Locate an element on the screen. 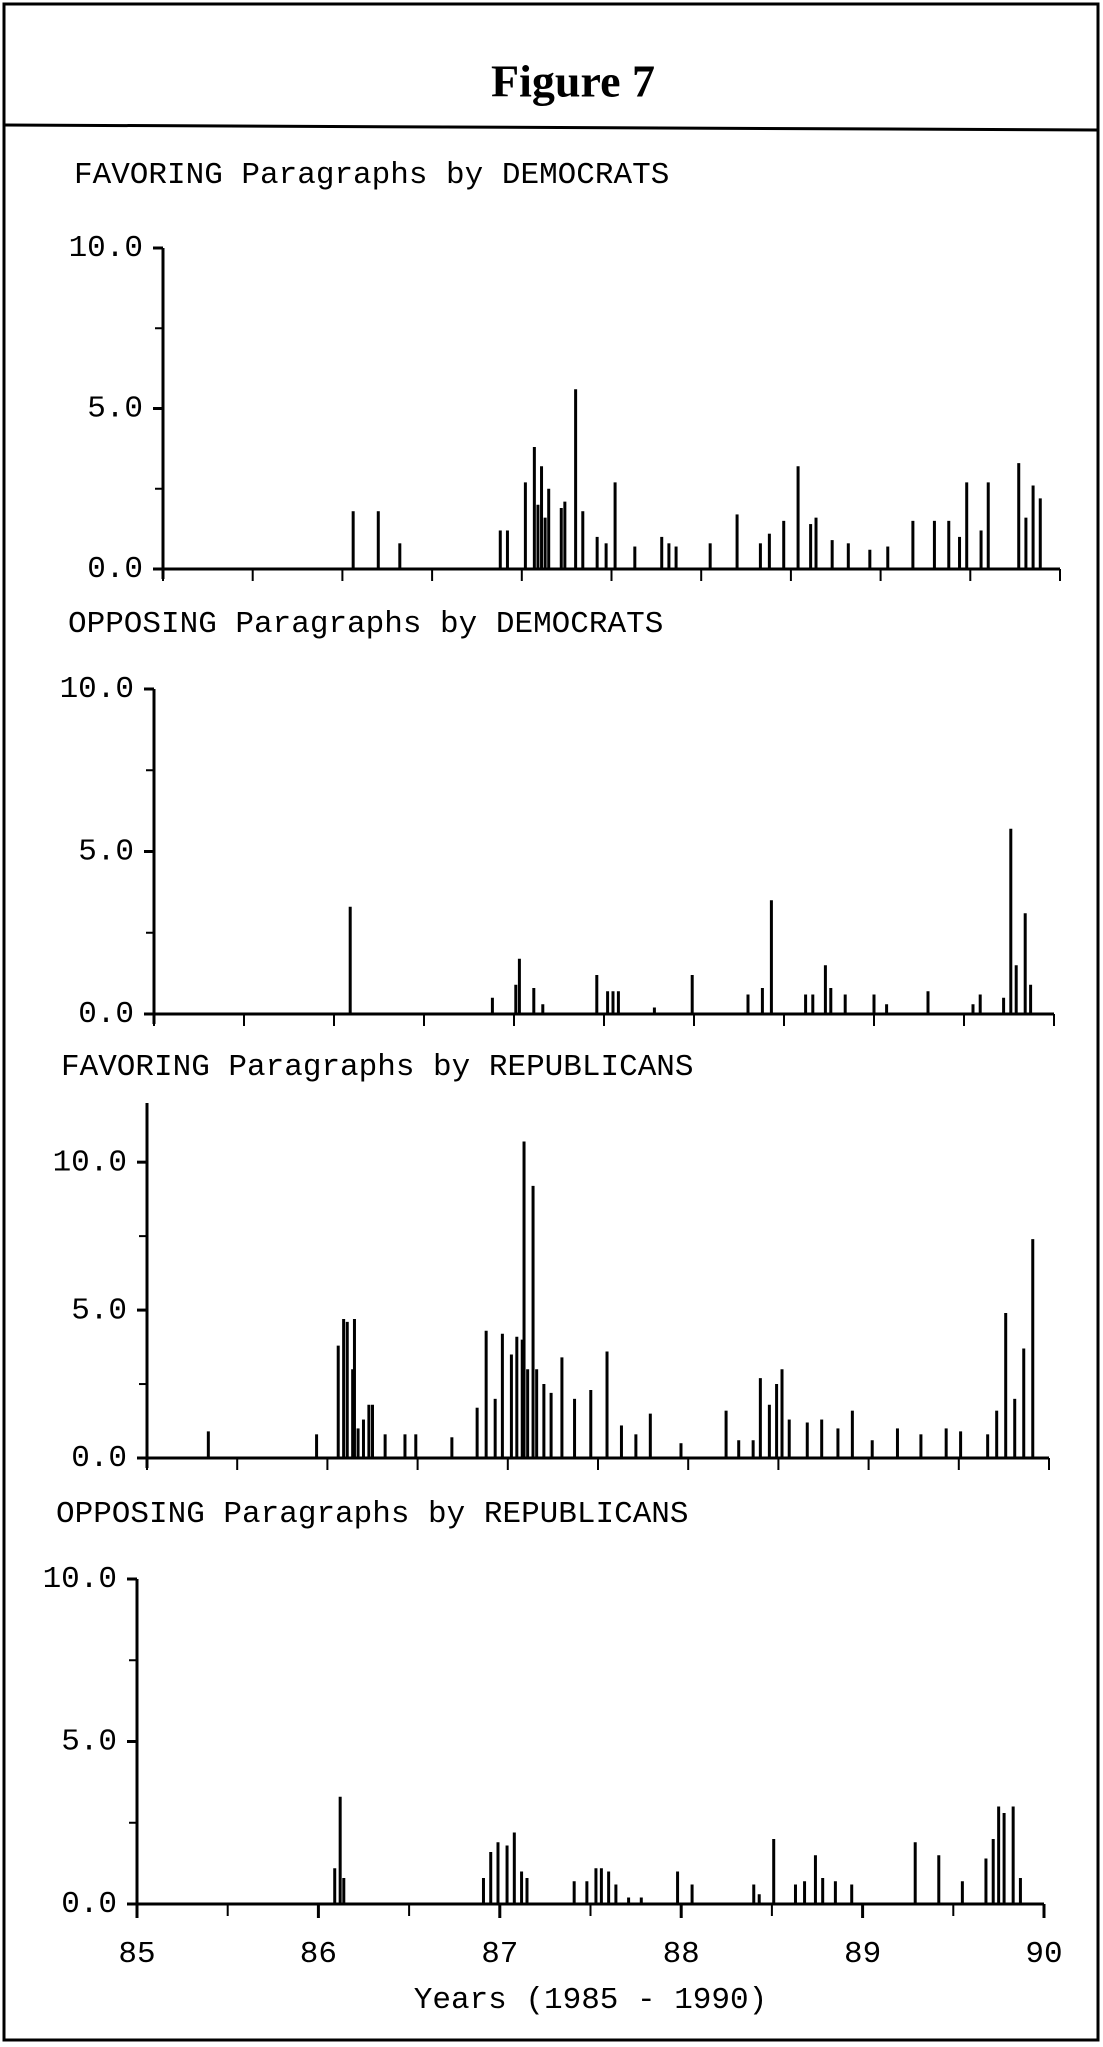 Image resolution: width=1103 pixels, height=2047 pixels. panel-title: FAVORING Paragraphs by REPUBLICANS is located at coordinates (377, 1067).